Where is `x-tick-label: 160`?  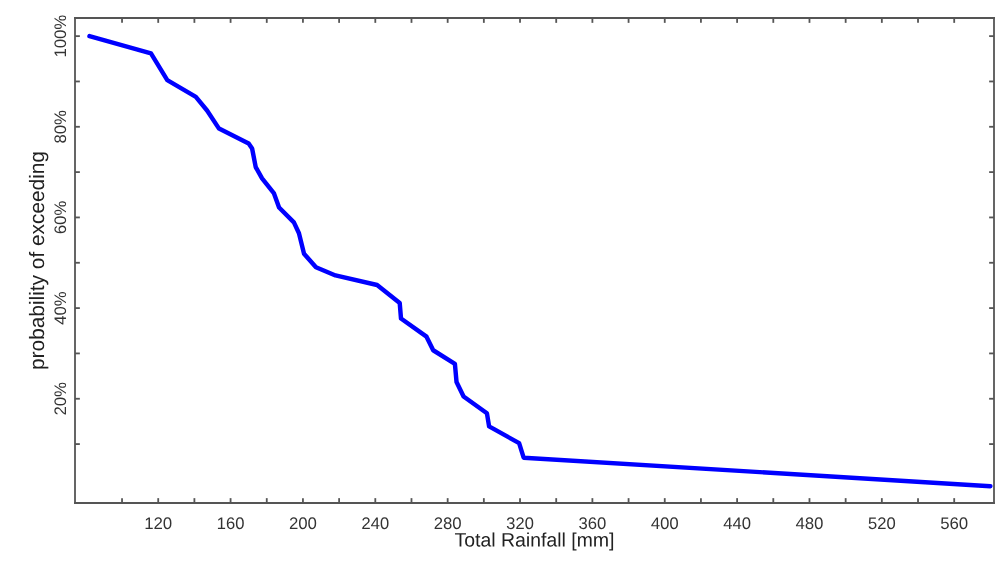 x-tick-label: 160 is located at coordinates (230, 523).